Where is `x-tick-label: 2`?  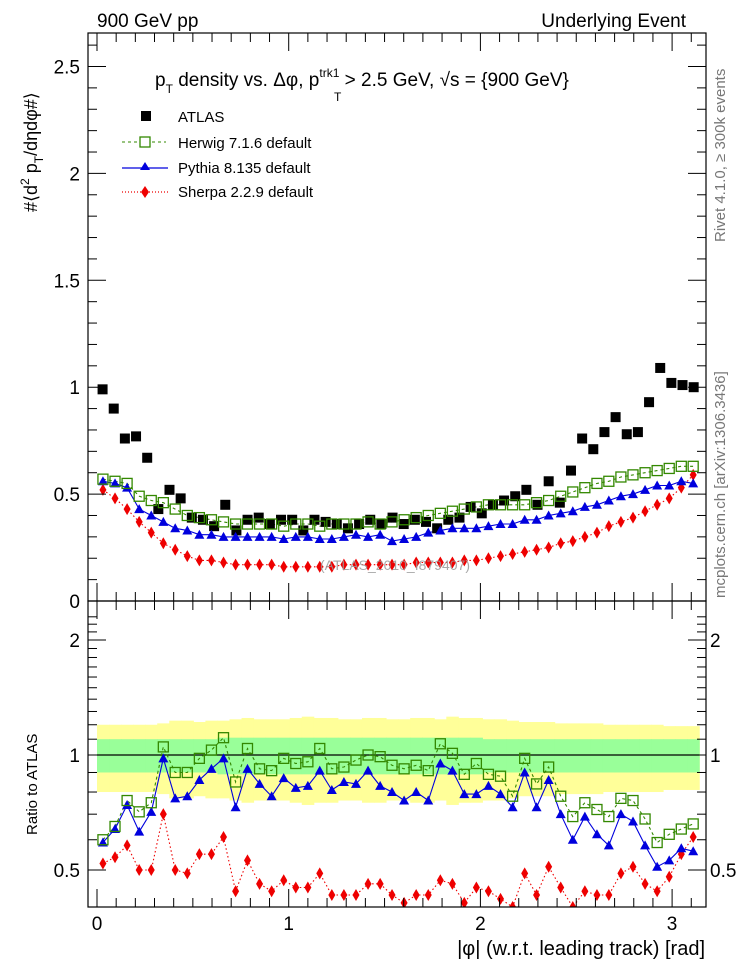
x-tick-label: 2 is located at coordinates (480, 924).